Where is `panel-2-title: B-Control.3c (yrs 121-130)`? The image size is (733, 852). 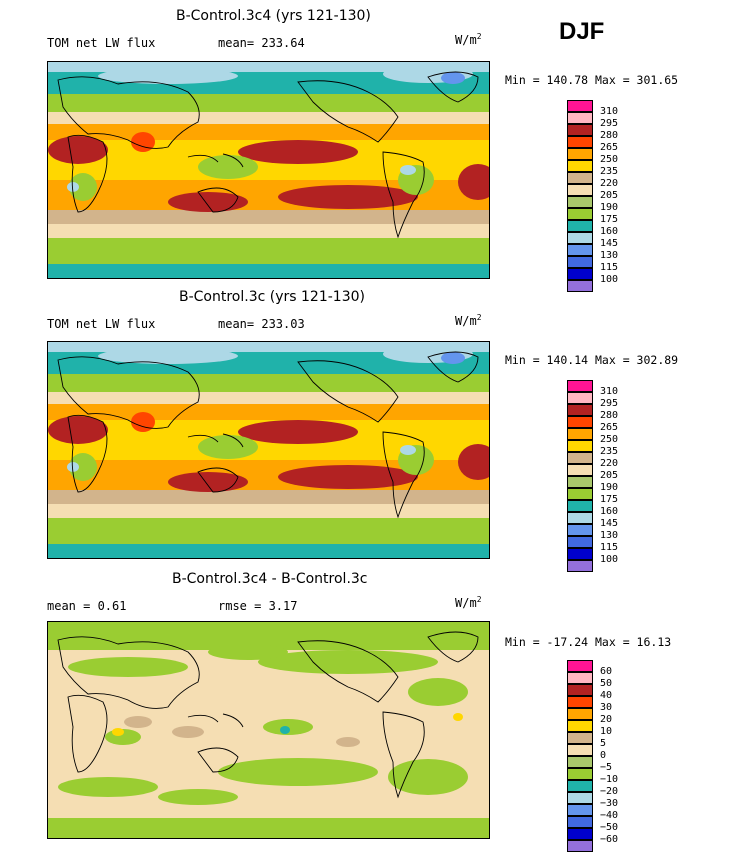 panel-2-title: B-Control.3c (yrs 121-130) is located at coordinates (272, 297).